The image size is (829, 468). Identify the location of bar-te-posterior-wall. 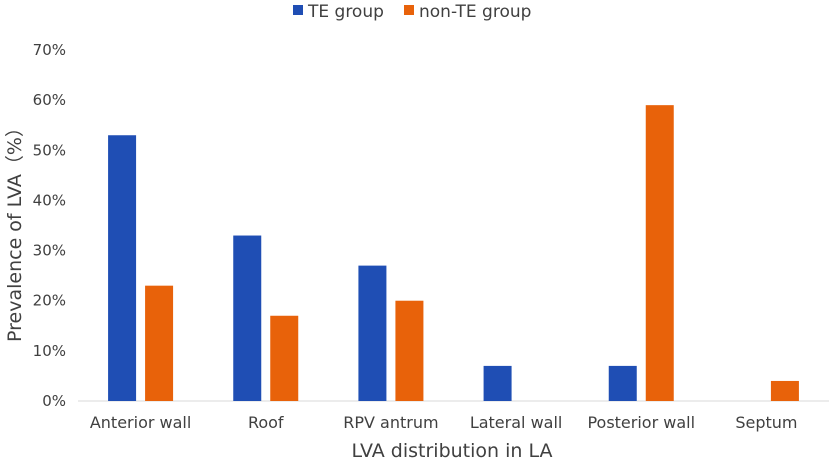
(622, 383).